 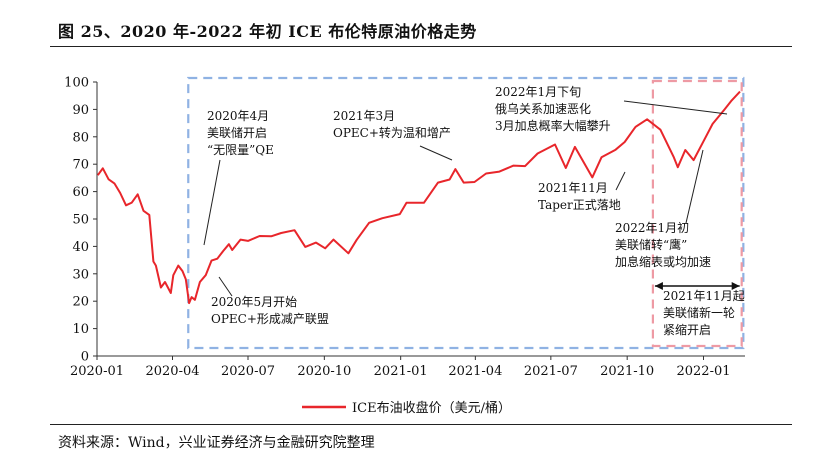 What do you see at coordinates (80, 137) in the screenshot?
I see `y-tick-label: 80` at bounding box center [80, 137].